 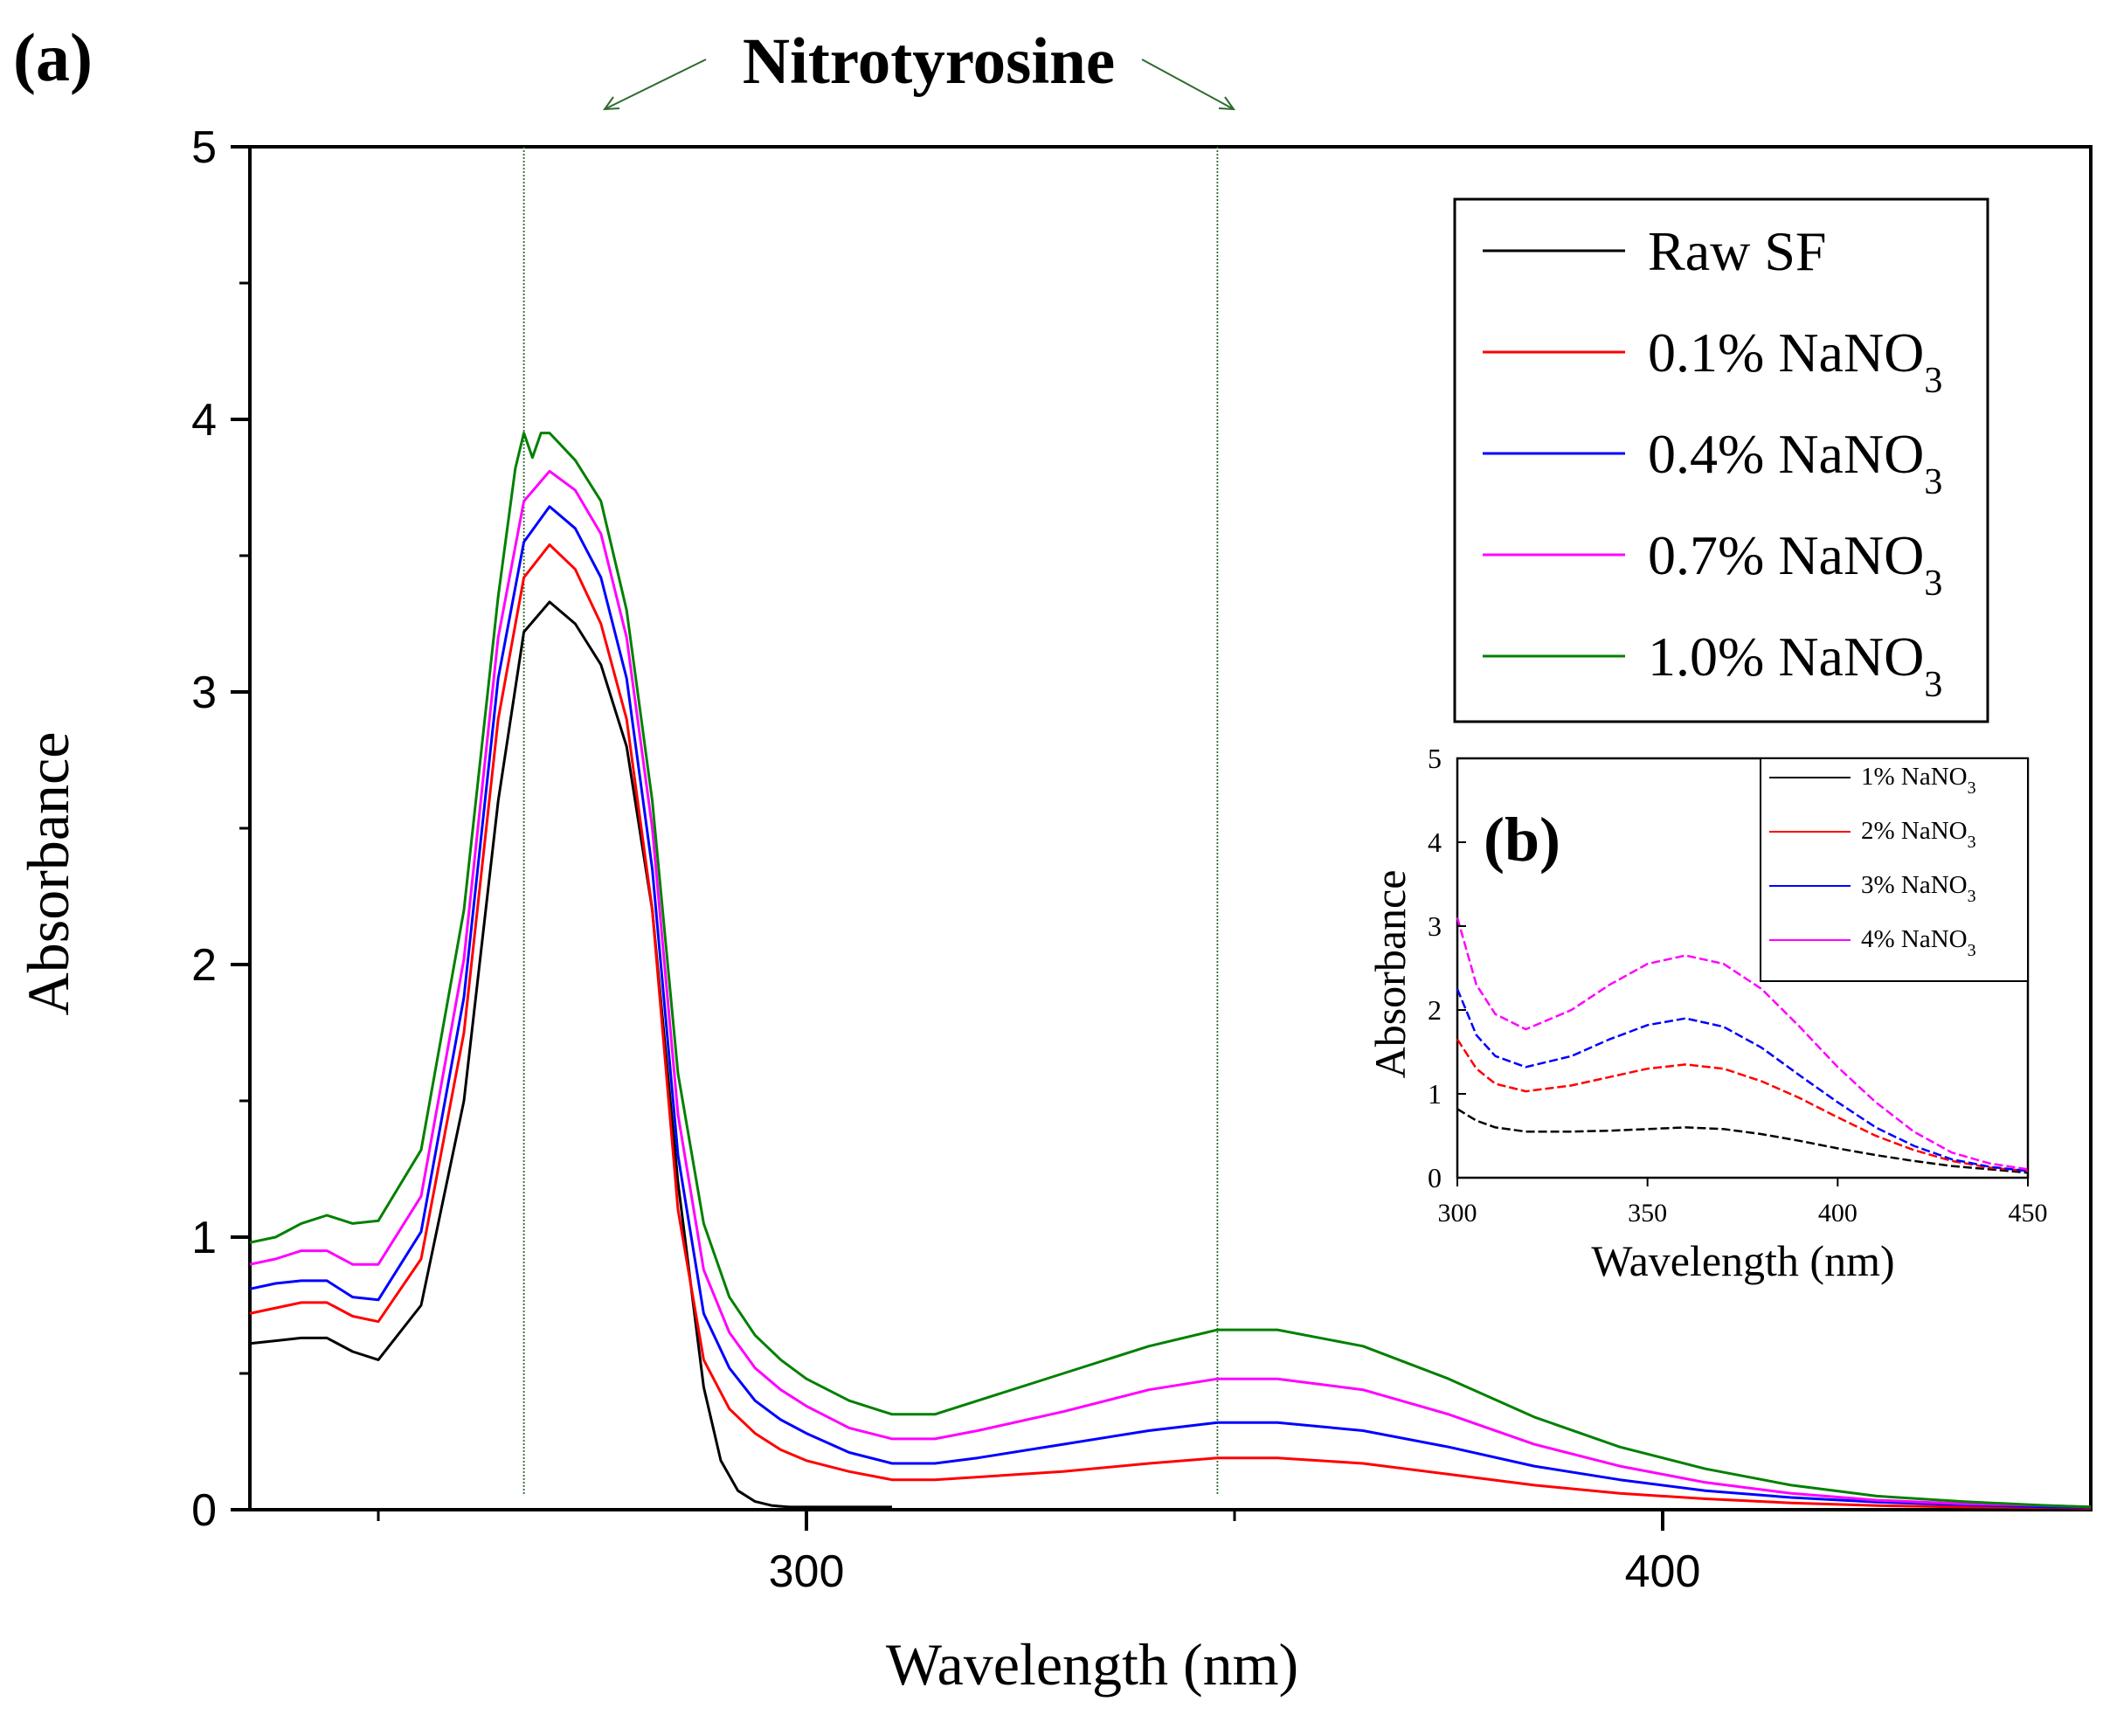 What do you see at coordinates (2028, 1214) in the screenshot?
I see `inset-x-tick-label: 450` at bounding box center [2028, 1214].